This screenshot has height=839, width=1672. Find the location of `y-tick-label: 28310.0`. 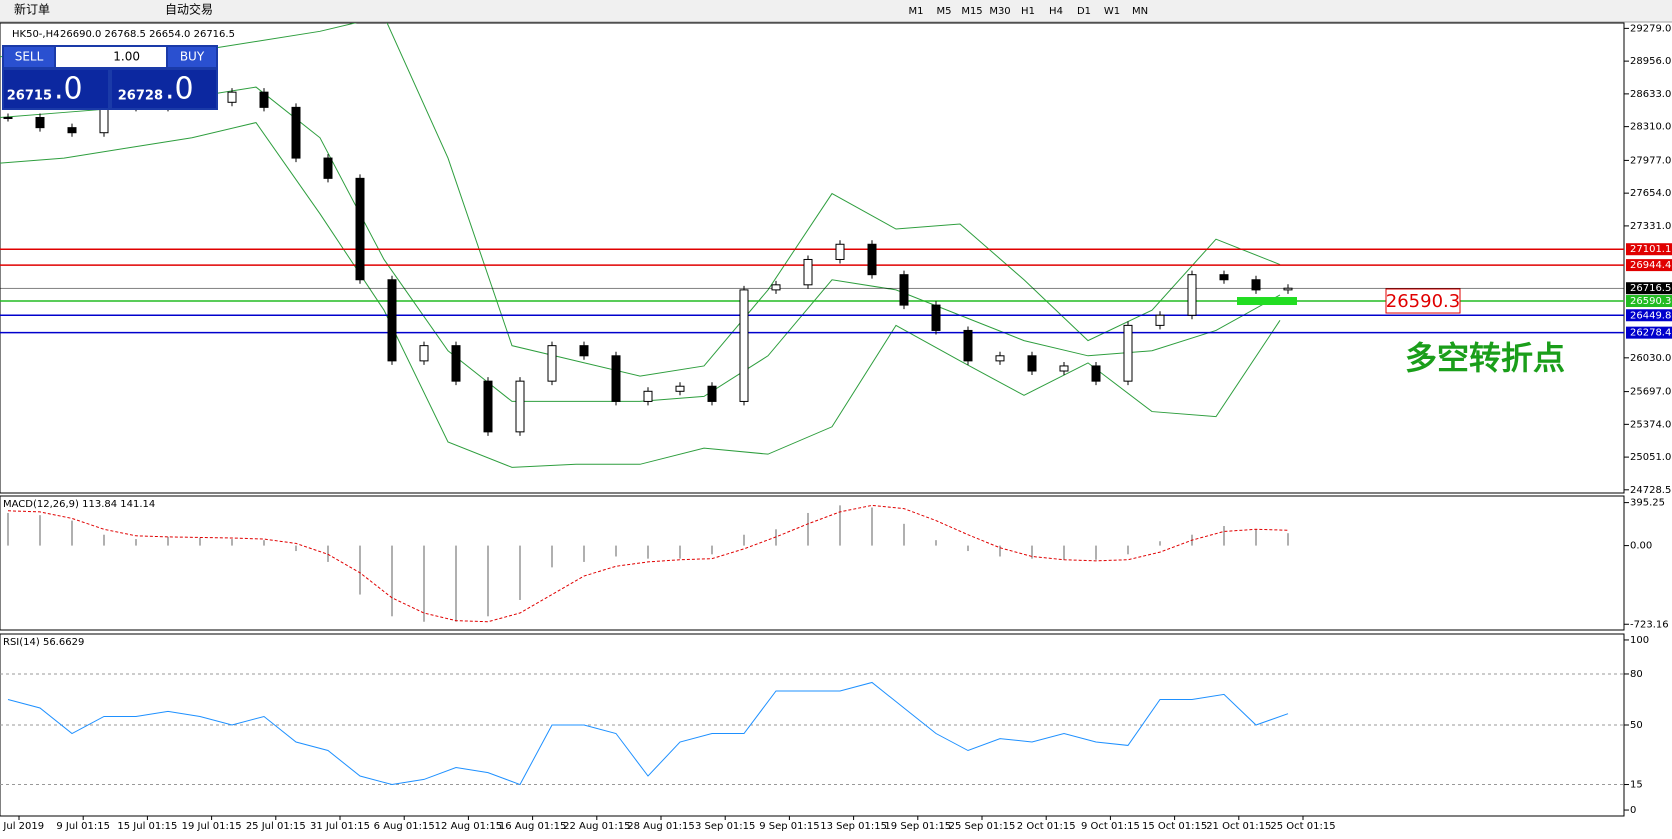

y-tick-label: 28310.0 is located at coordinates (1650, 127).